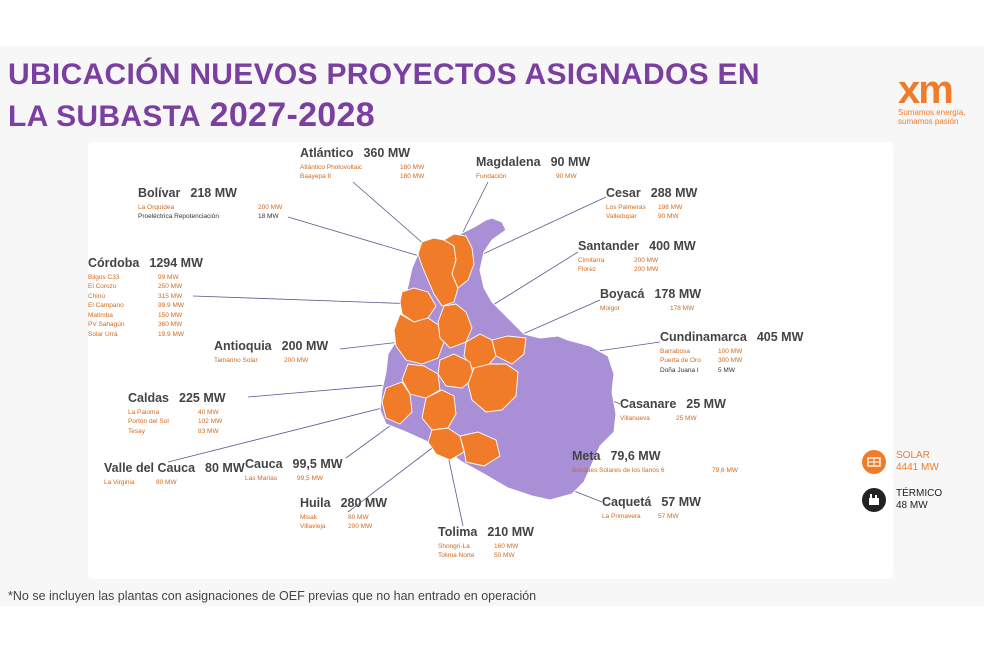 The height and width of the screenshot is (655, 984). What do you see at coordinates (210, 208) in the screenshot?
I see `project-row: La Orquídea 200 MW` at bounding box center [210, 208].